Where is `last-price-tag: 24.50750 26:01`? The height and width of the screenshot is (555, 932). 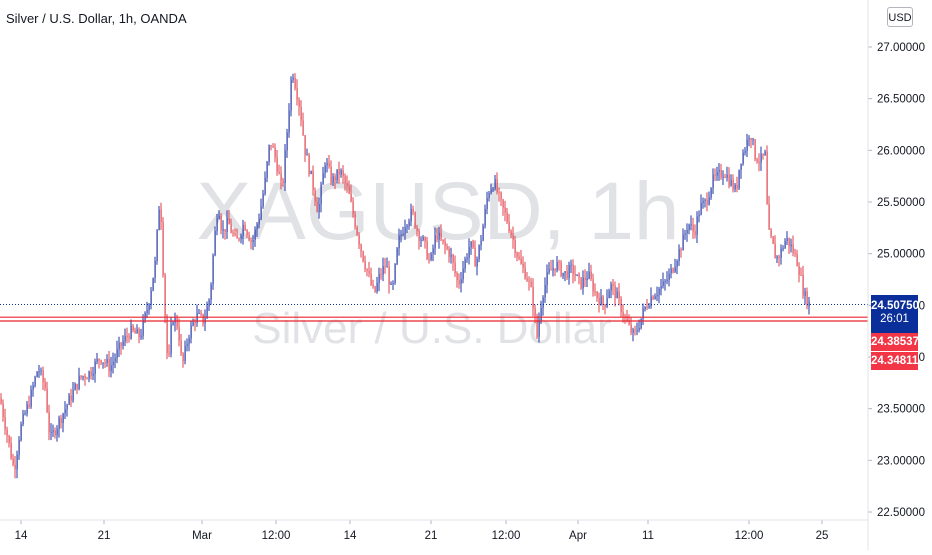
last-price-tag: 24.50750 26:01 is located at coordinates (895, 314).